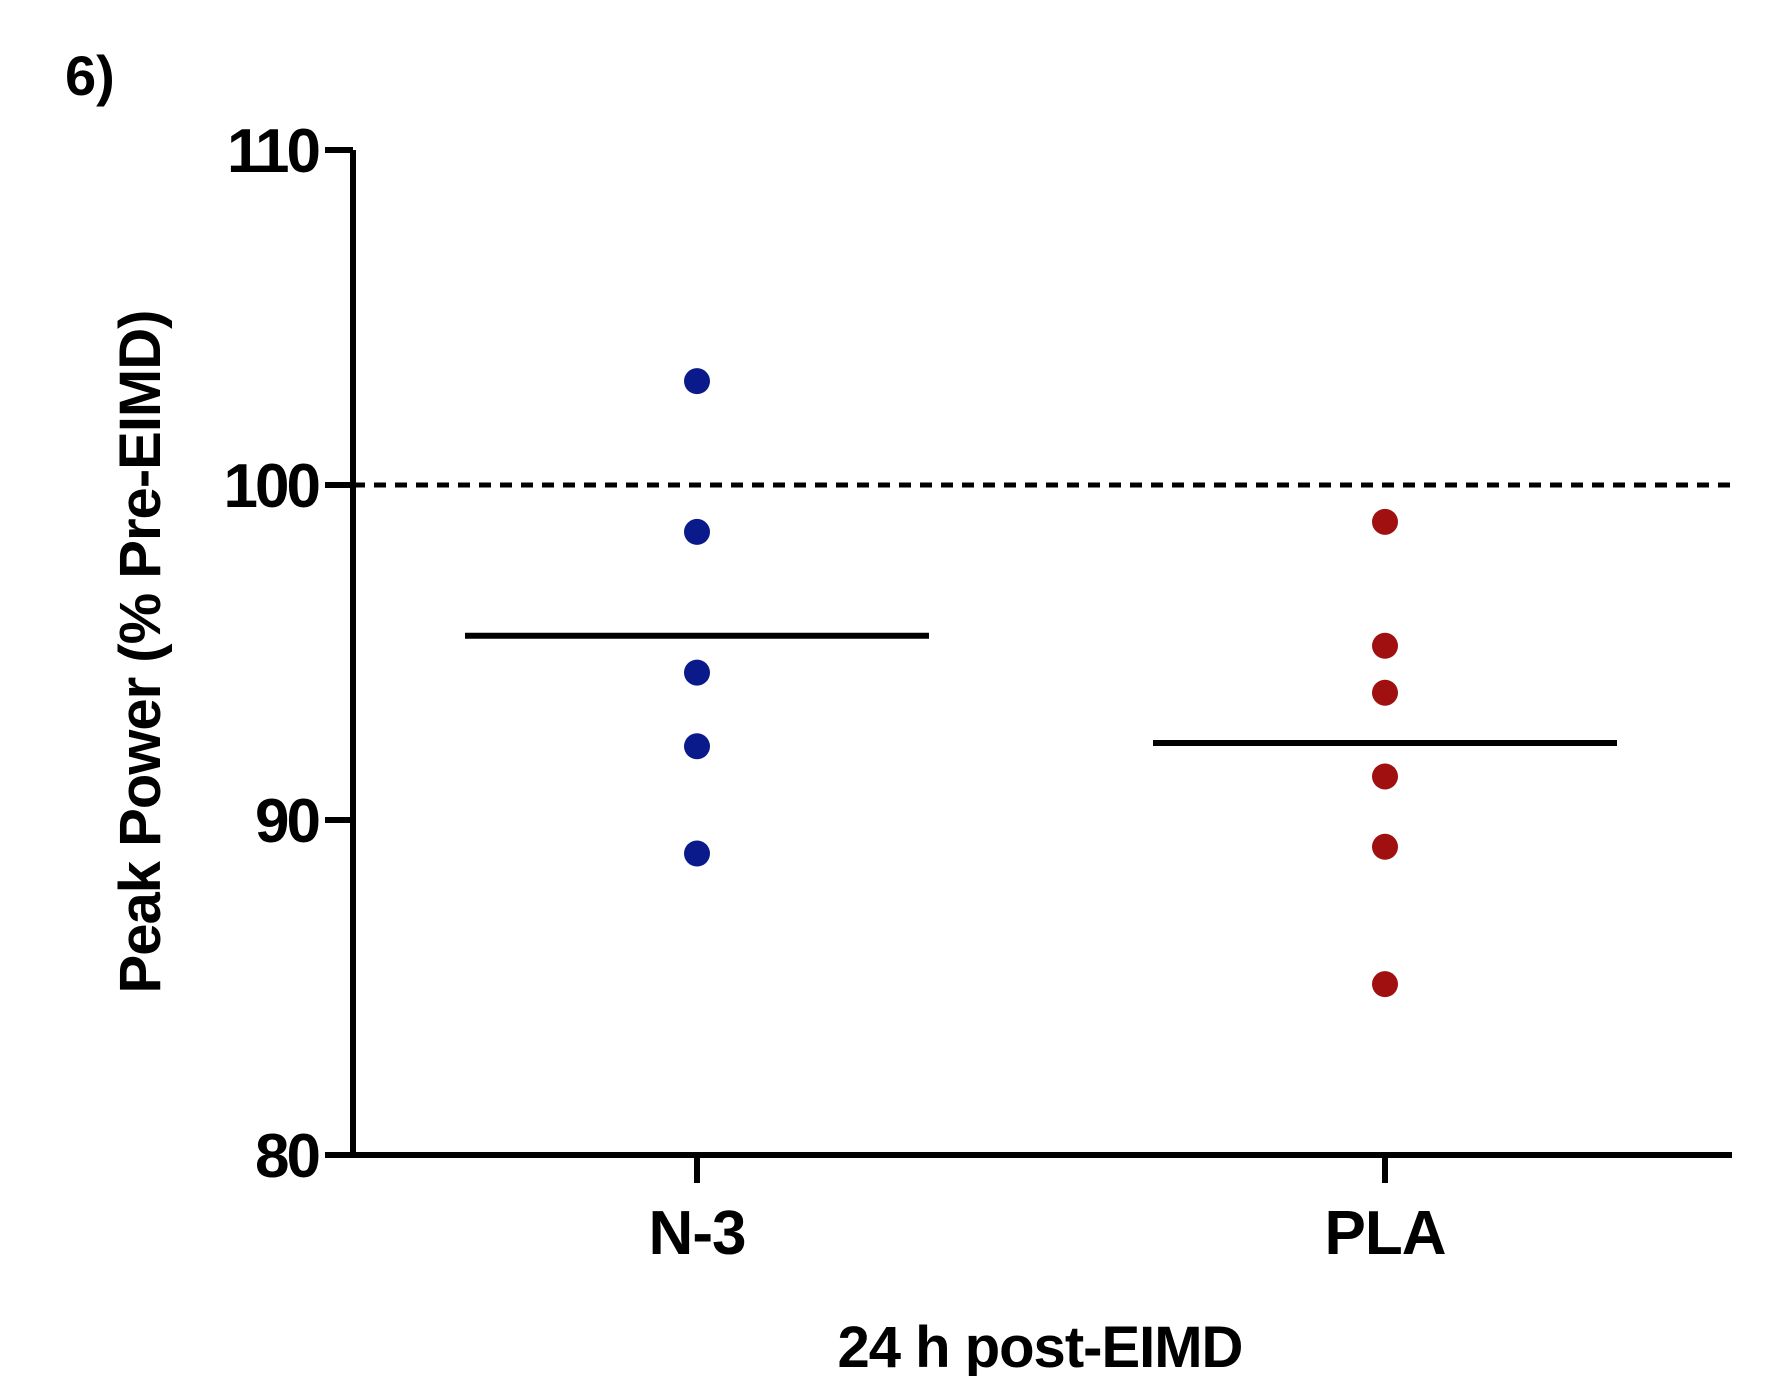  What do you see at coordinates (273, 151) in the screenshot?
I see `y-tick-label: 110` at bounding box center [273, 151].